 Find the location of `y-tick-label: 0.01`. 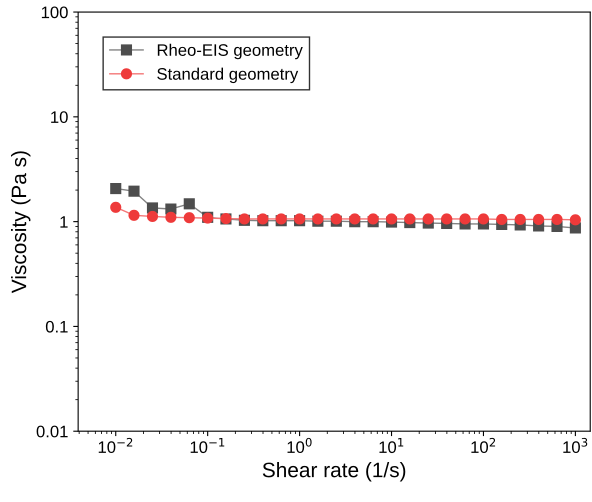

y-tick-label: 0.01 is located at coordinates (52, 432).